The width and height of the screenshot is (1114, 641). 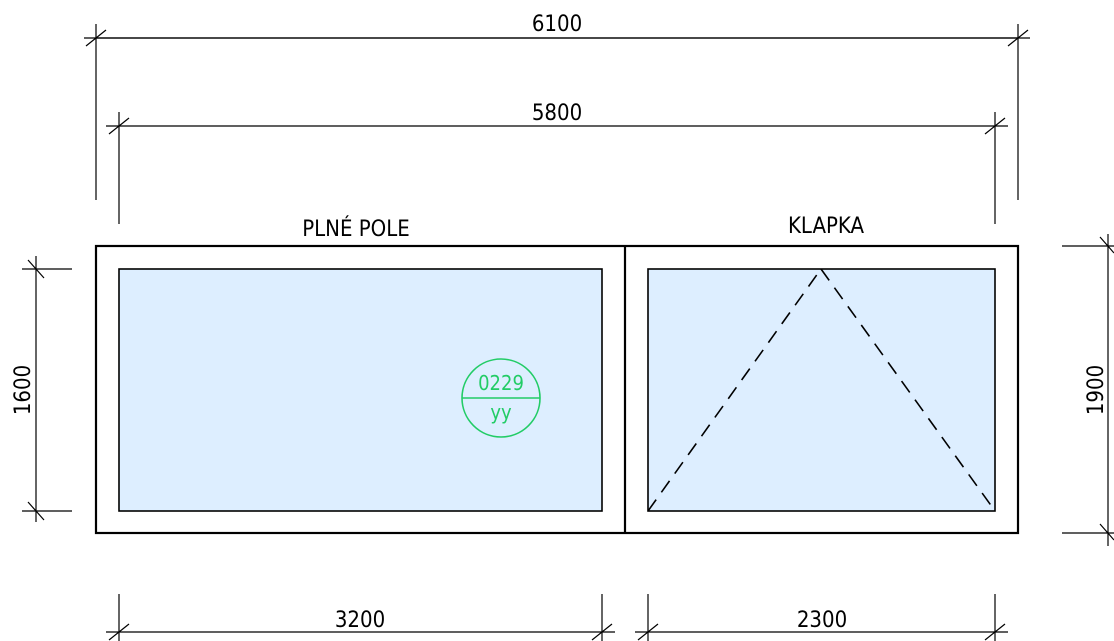 What do you see at coordinates (1096, 390) in the screenshot?
I see `dimension-right-height-label: 1900` at bounding box center [1096, 390].